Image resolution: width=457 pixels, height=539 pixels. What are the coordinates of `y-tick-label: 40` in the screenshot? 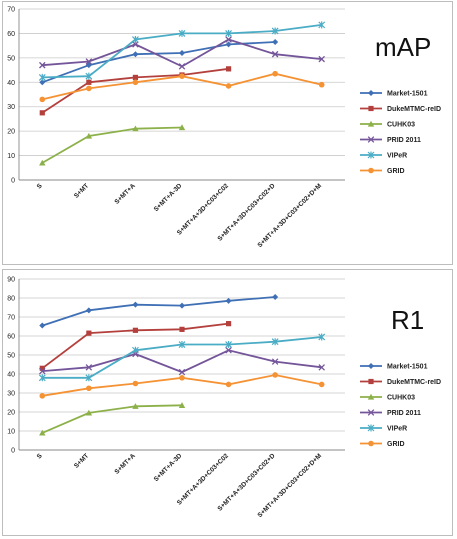 It's located at (11, 375).